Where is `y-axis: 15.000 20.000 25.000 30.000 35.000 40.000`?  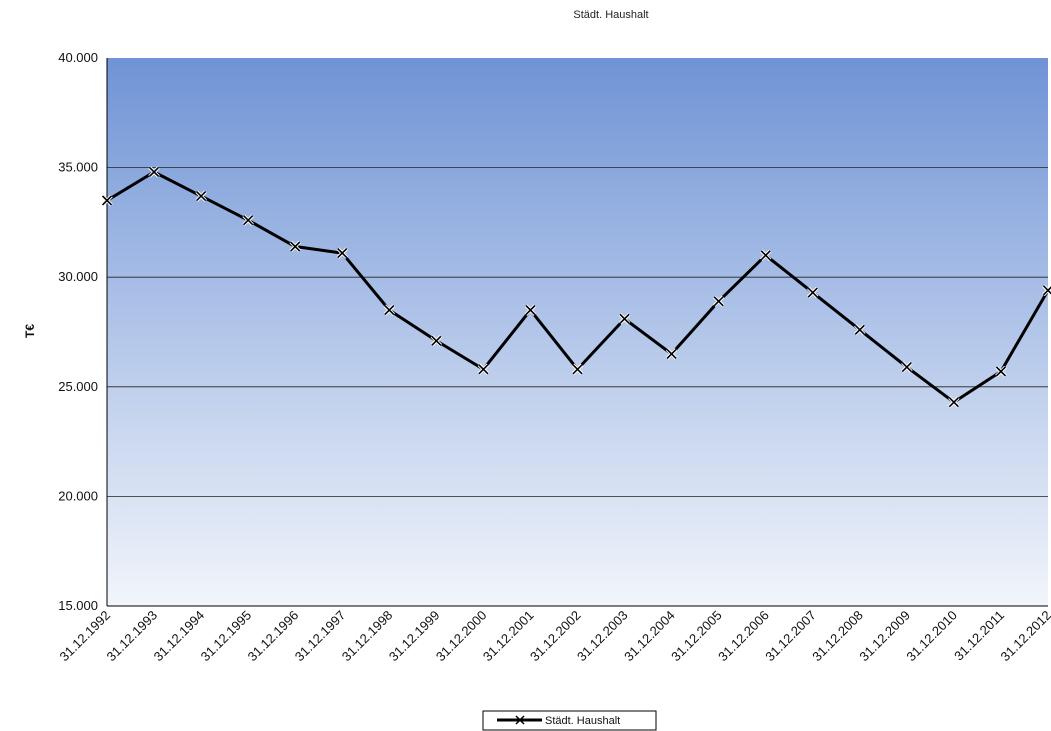 y-axis: 15.000 20.000 25.000 30.000 35.000 40.000 is located at coordinates (83, 331).